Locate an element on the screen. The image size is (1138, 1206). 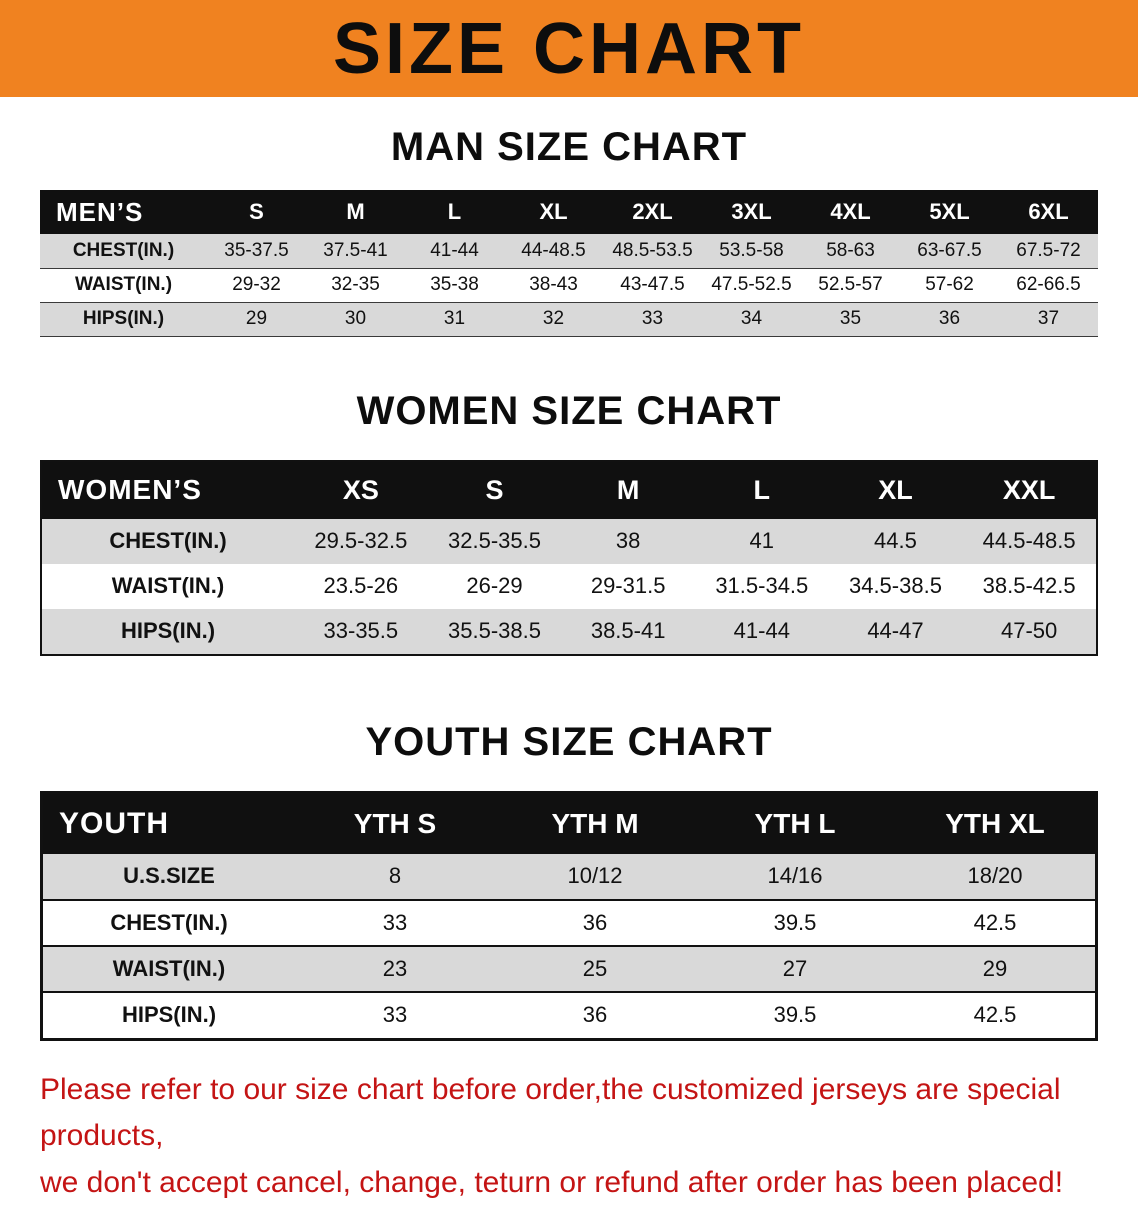
table-cell: 35-38 is located at coordinates (454, 285).